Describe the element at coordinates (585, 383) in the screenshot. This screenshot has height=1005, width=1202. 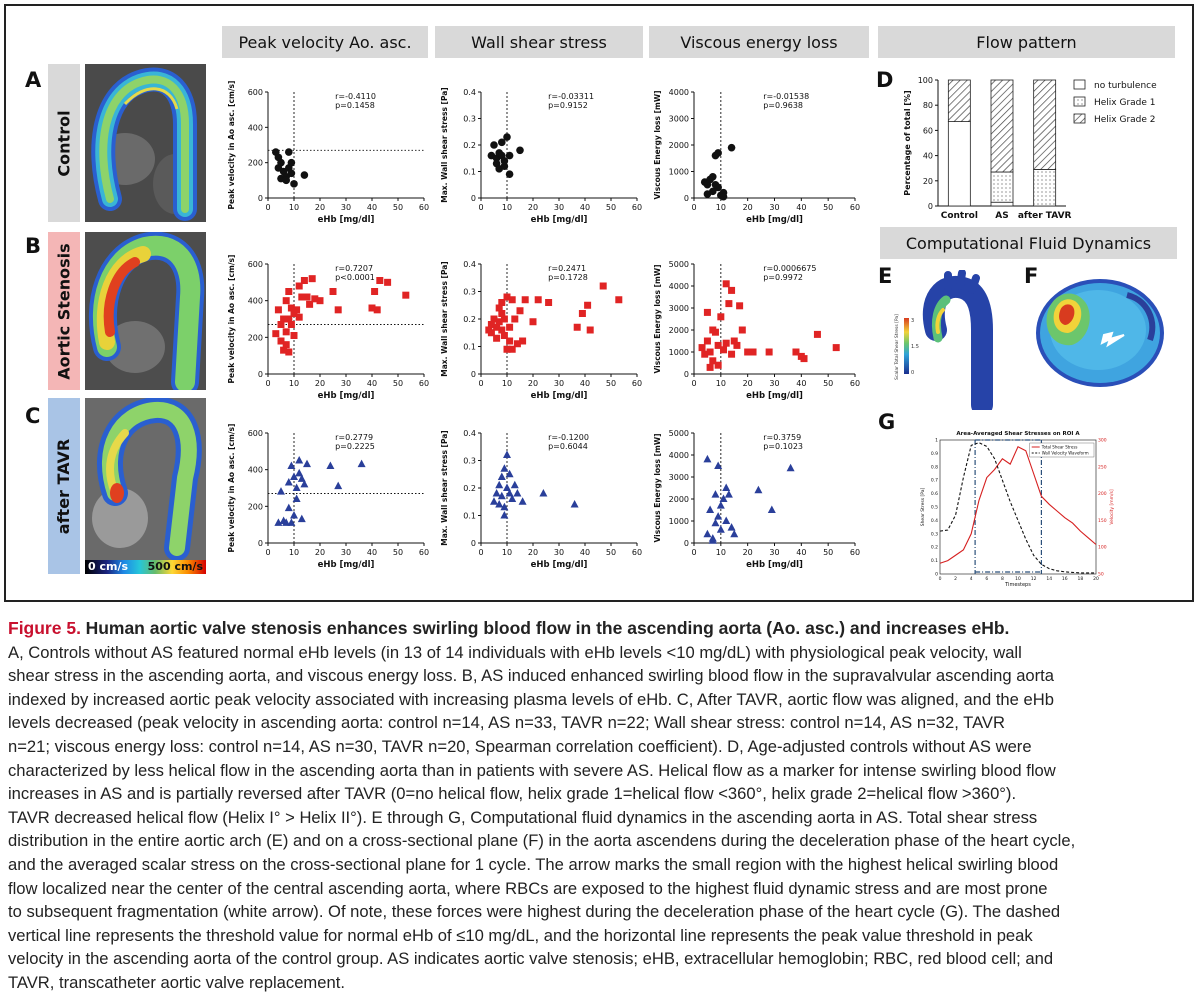
I see `x-tick-label: 40` at that location.